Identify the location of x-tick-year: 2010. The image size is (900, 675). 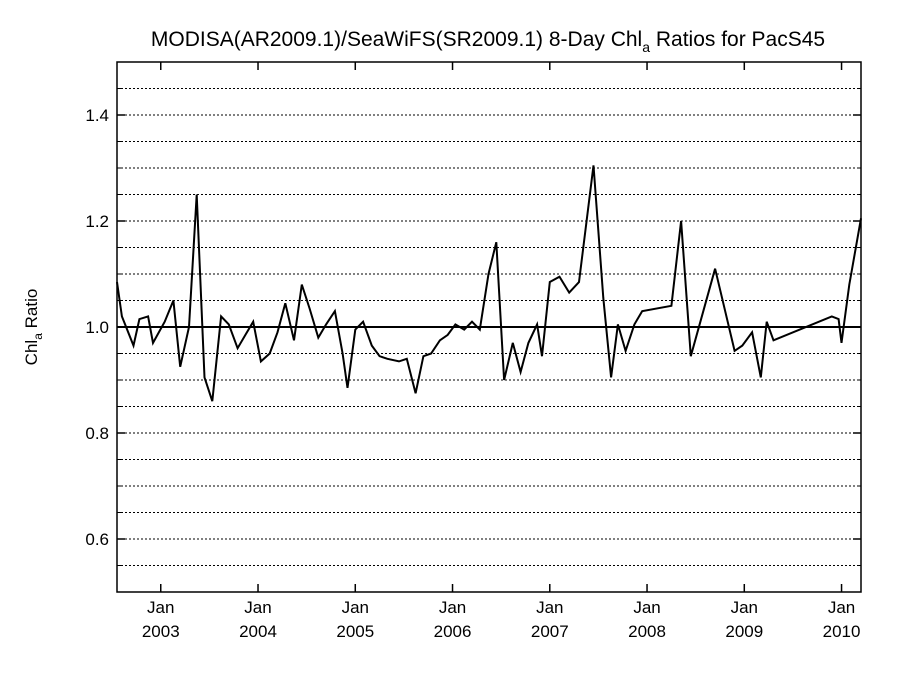
(842, 631).